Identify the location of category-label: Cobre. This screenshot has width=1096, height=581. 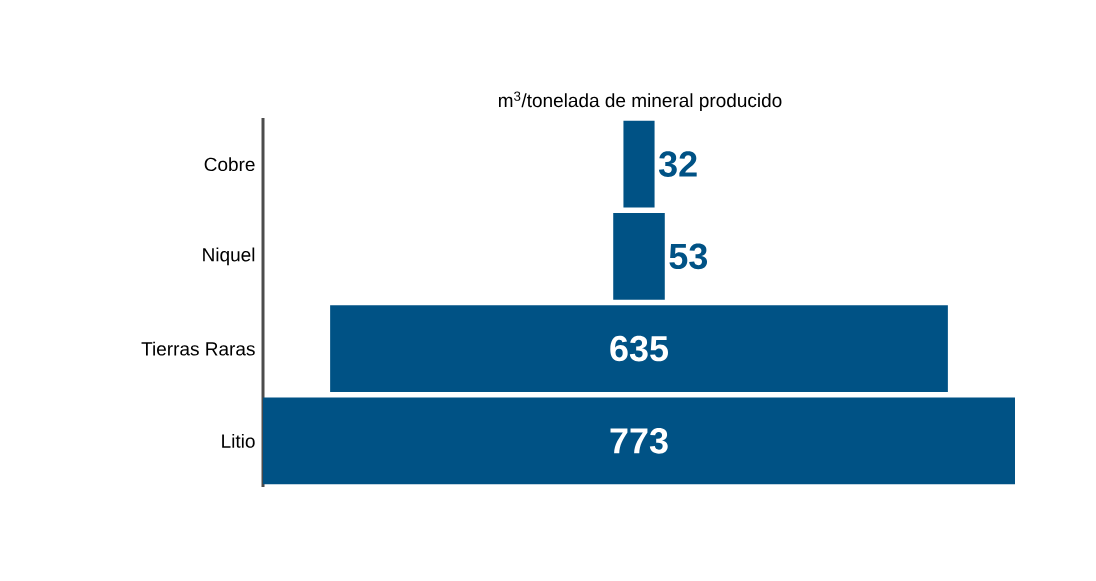
(229, 164).